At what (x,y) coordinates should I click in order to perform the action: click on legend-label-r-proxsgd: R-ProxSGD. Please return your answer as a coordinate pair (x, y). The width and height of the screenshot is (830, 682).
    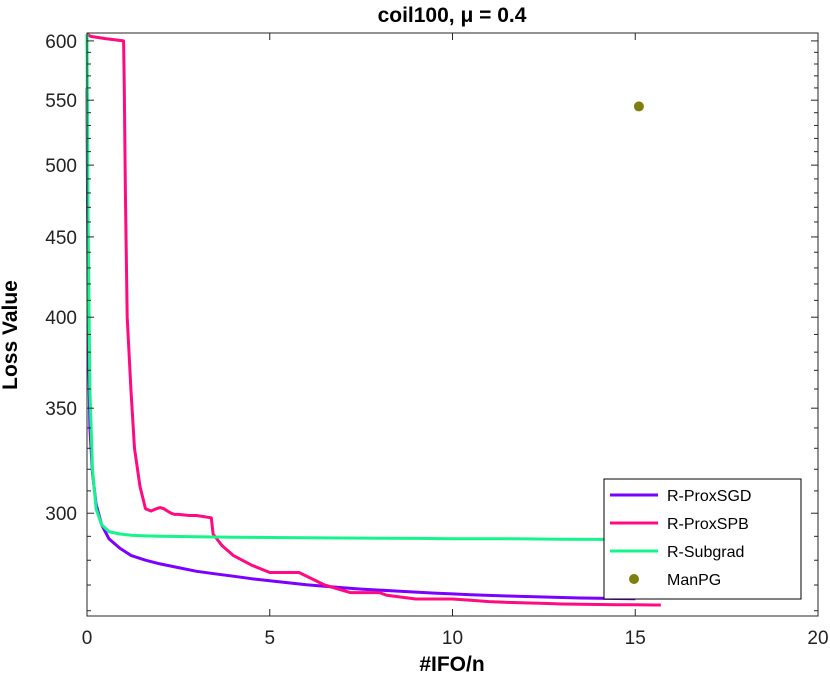
    Looking at the image, I should click on (709, 496).